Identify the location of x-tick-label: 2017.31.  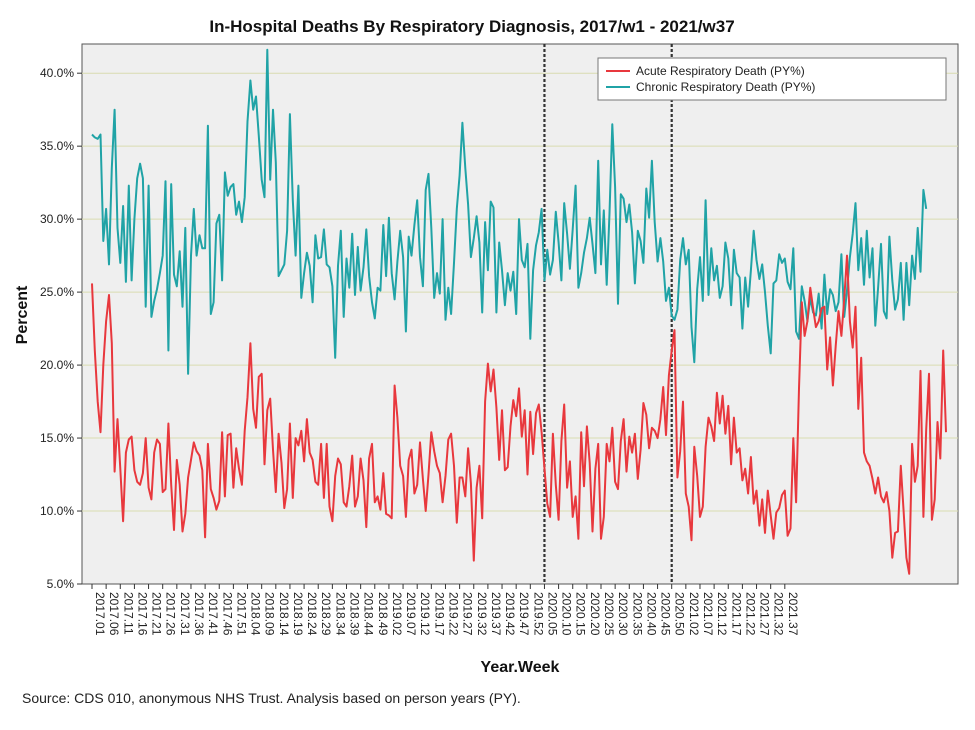
(185, 614).